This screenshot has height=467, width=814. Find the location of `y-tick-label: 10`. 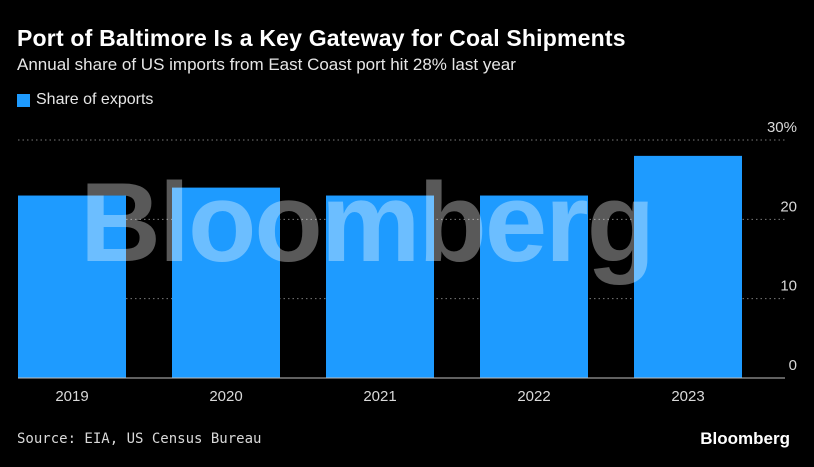

y-tick-label: 10 is located at coordinates (788, 286).